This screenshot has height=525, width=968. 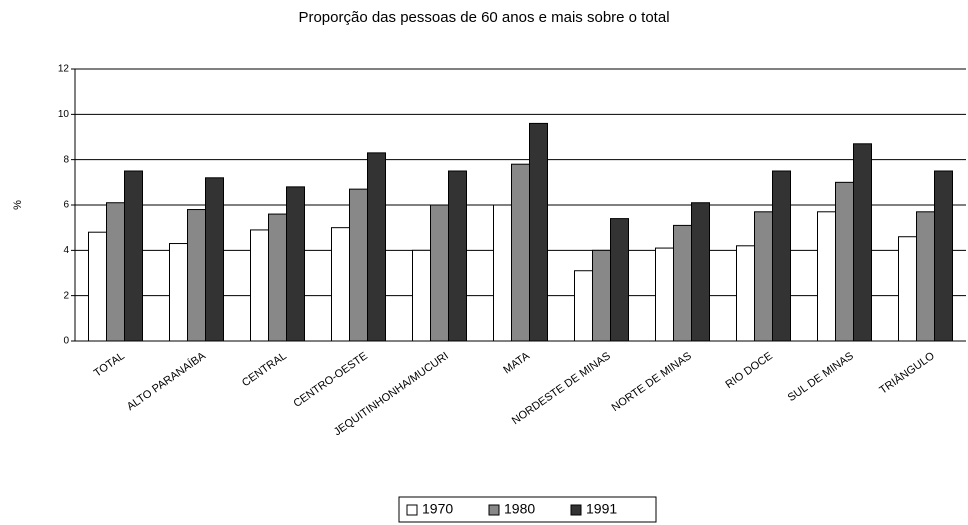 I want to click on legend-box, so click(x=527, y=509).